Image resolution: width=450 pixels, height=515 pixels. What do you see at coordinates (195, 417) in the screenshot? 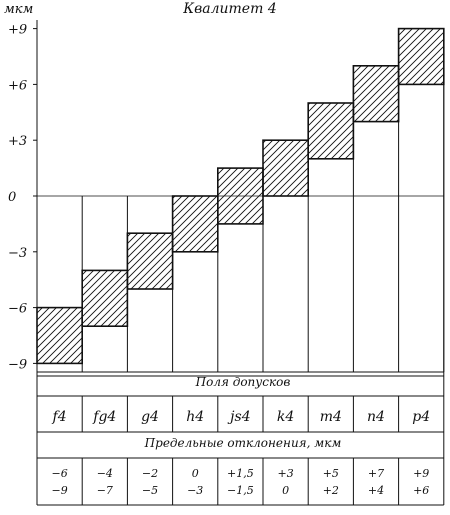
I see `field-name-h4: h4` at bounding box center [195, 417].